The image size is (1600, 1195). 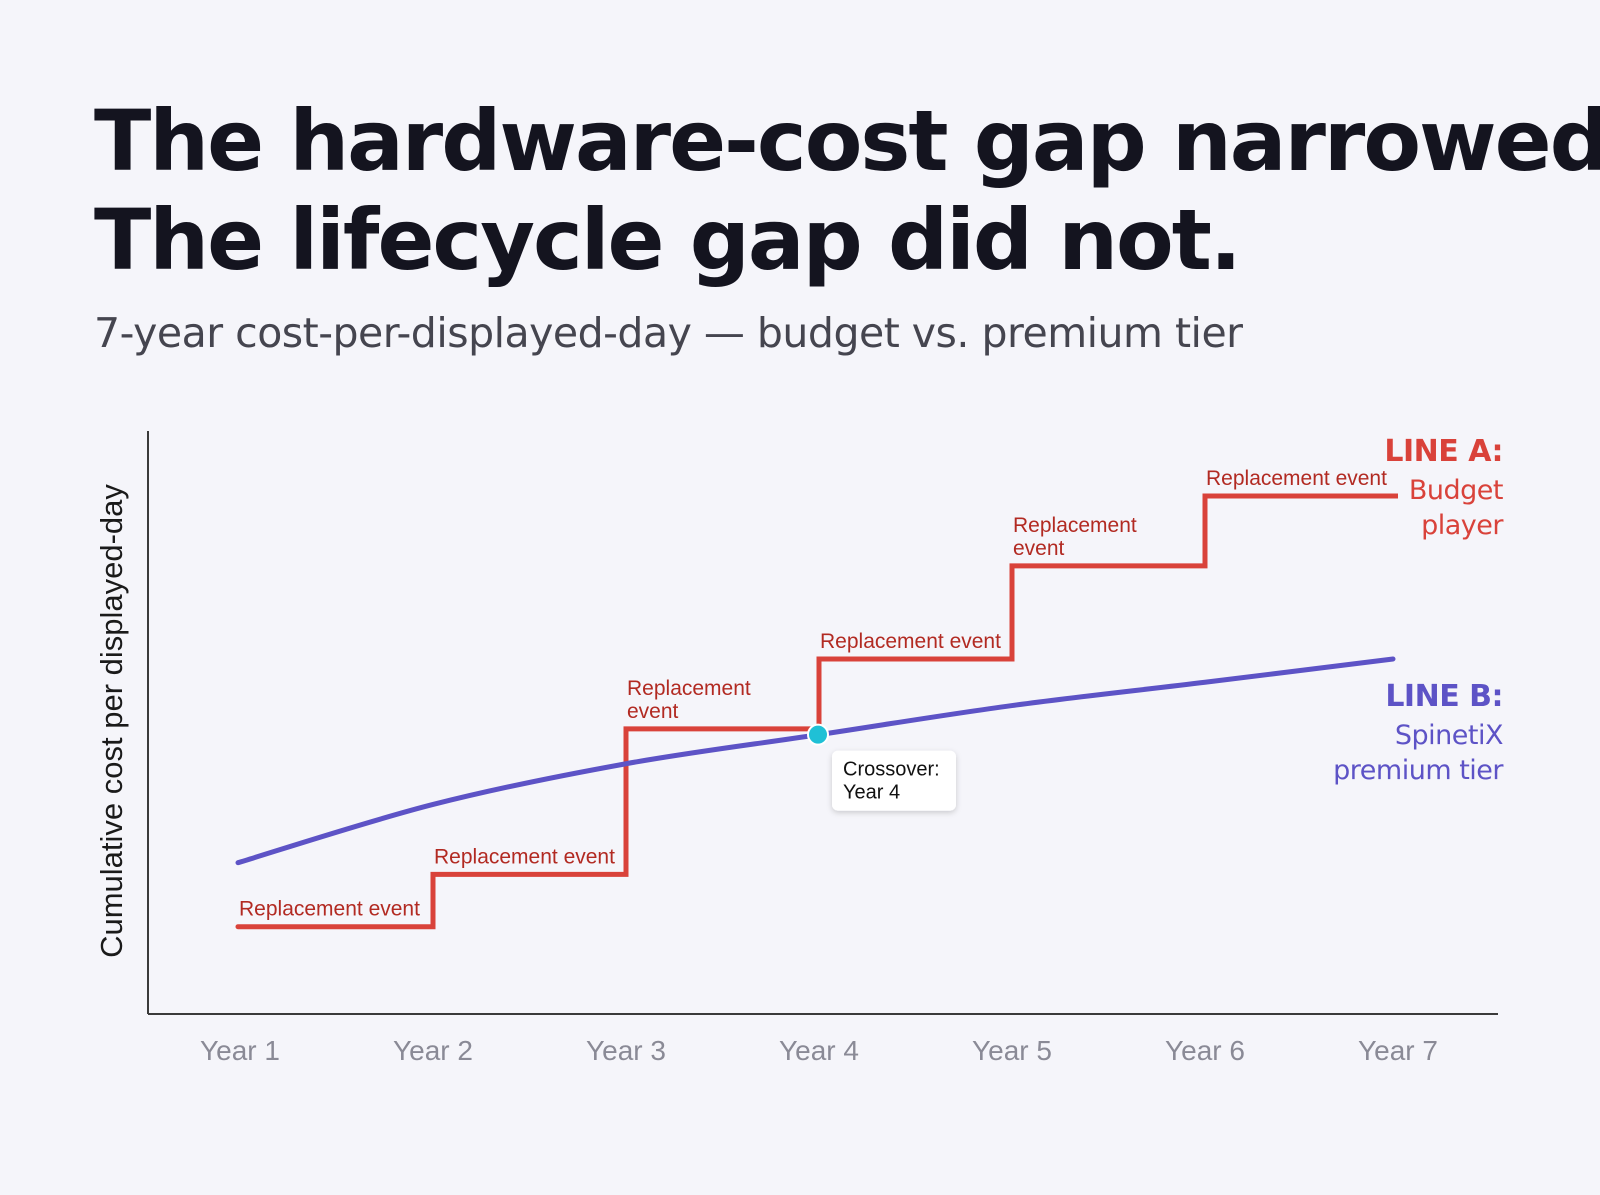 I want to click on crossover-tooltip, so click(x=894, y=780).